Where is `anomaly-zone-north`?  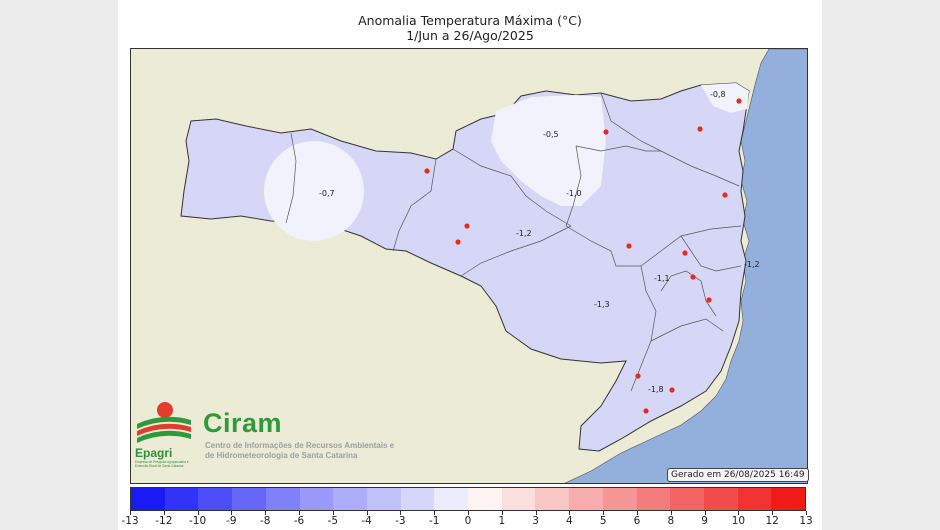
anomaly-zone-north is located at coordinates (548, 150).